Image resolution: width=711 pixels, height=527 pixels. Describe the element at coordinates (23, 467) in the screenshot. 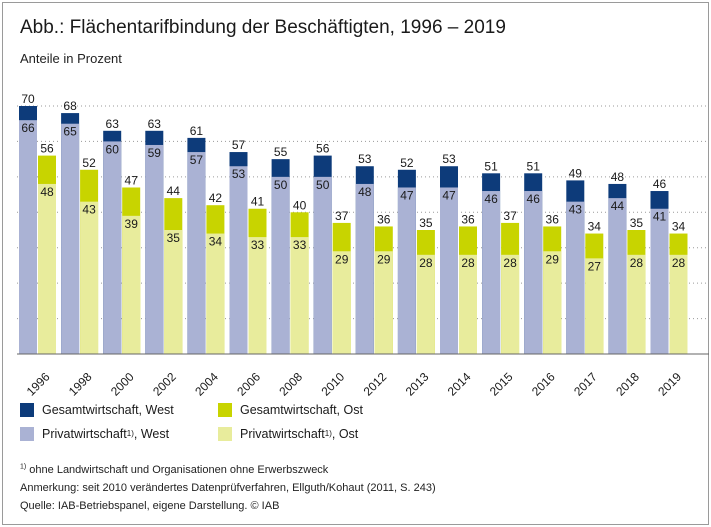

I see `footnote-marker: 1)` at that location.